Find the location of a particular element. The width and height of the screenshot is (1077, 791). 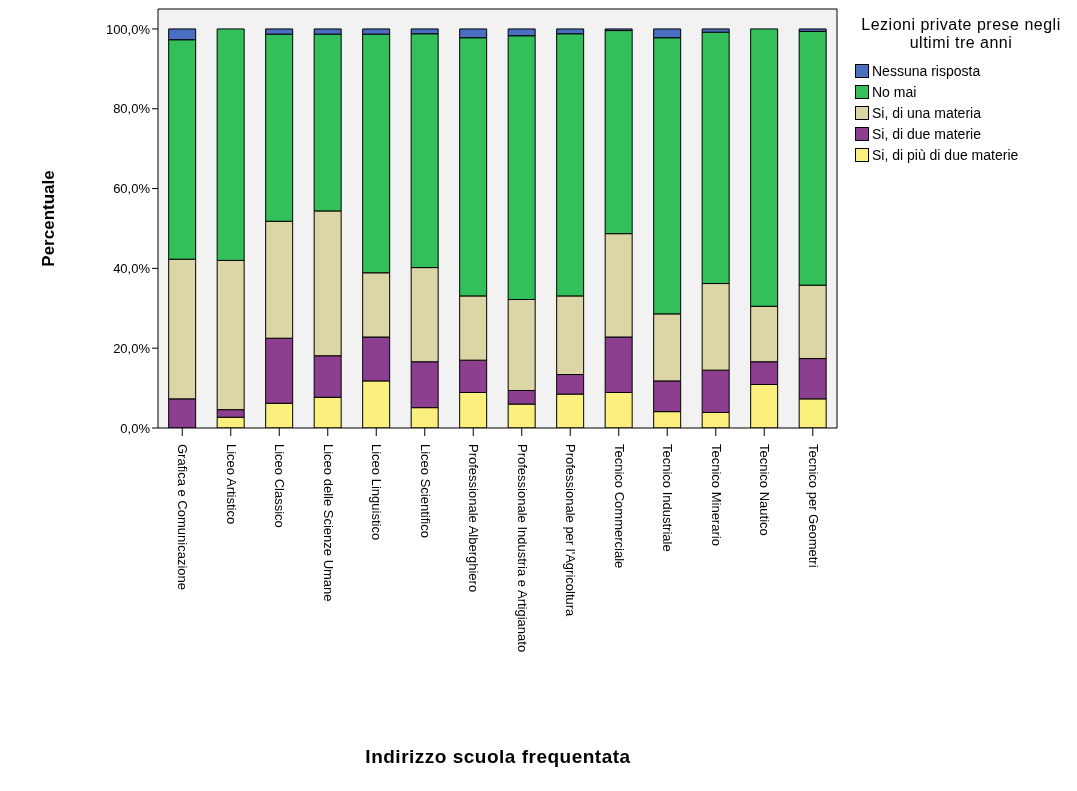

legend-label: No mai is located at coordinates (894, 91).